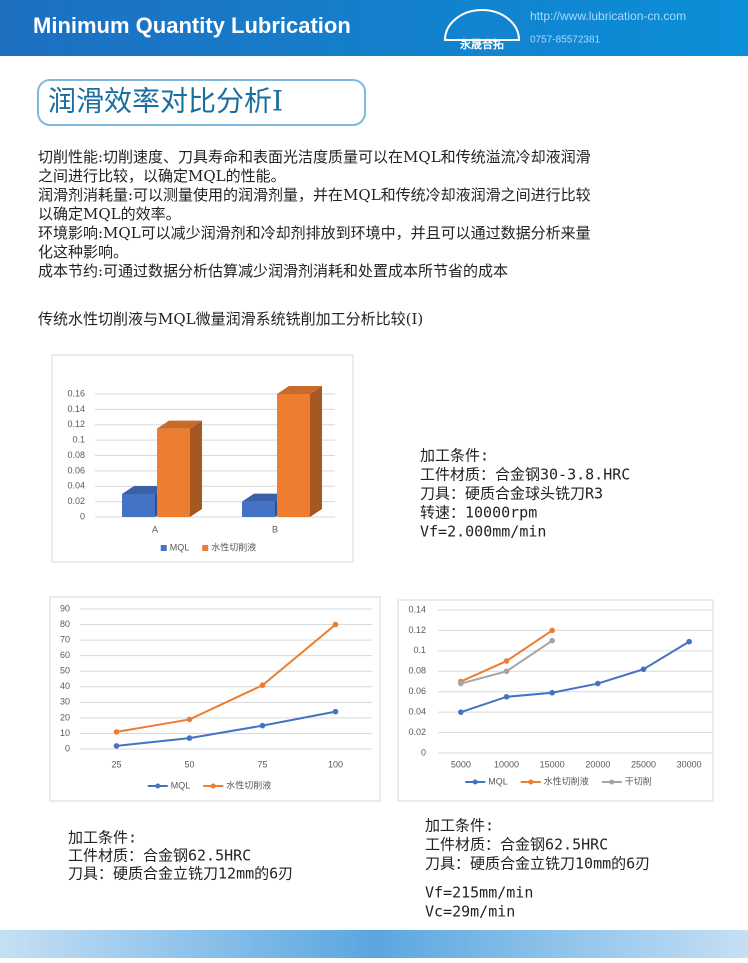 The width and height of the screenshot is (748, 963). I want to click on x-tick-label: A, so click(155, 529).